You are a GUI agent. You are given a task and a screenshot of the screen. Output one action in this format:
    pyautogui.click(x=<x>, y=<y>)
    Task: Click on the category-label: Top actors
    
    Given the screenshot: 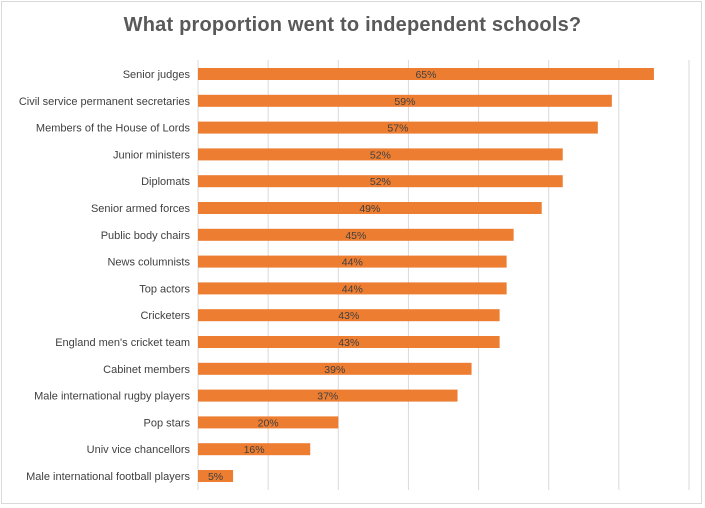 What is the action you would take?
    pyautogui.click(x=164, y=289)
    